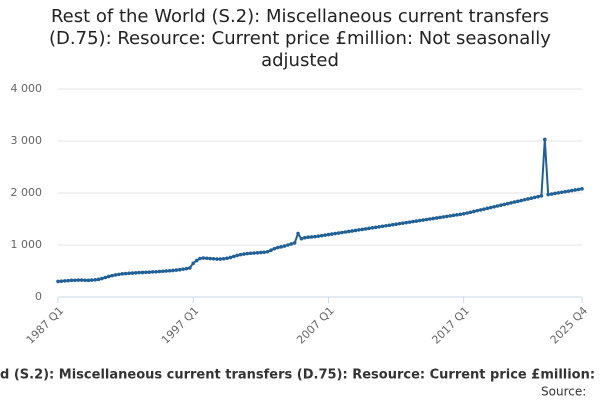 The image size is (600, 400). Describe the element at coordinates (569, 325) in the screenshot. I see `x-tick-label: 2025 Q4` at that location.